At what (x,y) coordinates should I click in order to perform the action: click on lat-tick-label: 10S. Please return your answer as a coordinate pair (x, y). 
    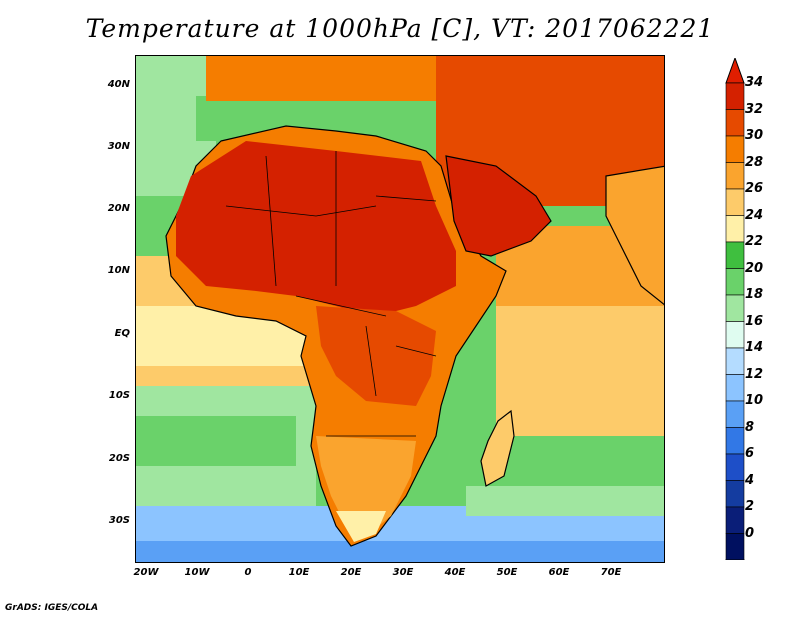
    Looking at the image, I should click on (119, 395).